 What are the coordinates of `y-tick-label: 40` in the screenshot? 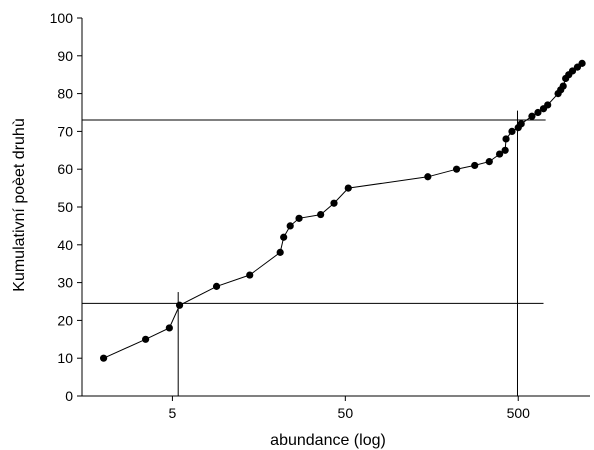 It's located at (65, 245).